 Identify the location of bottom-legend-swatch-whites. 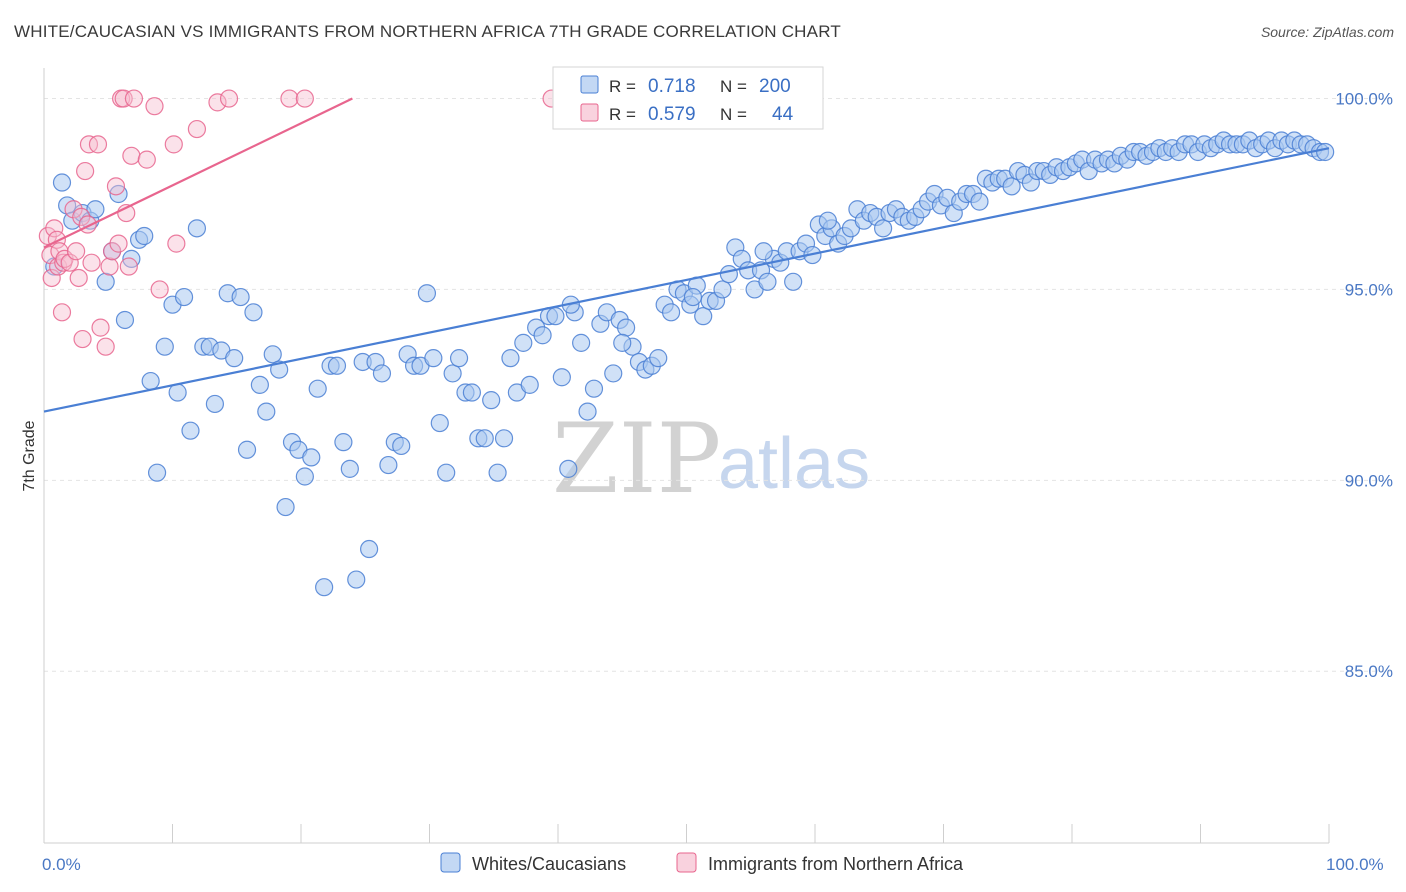
(450, 862).